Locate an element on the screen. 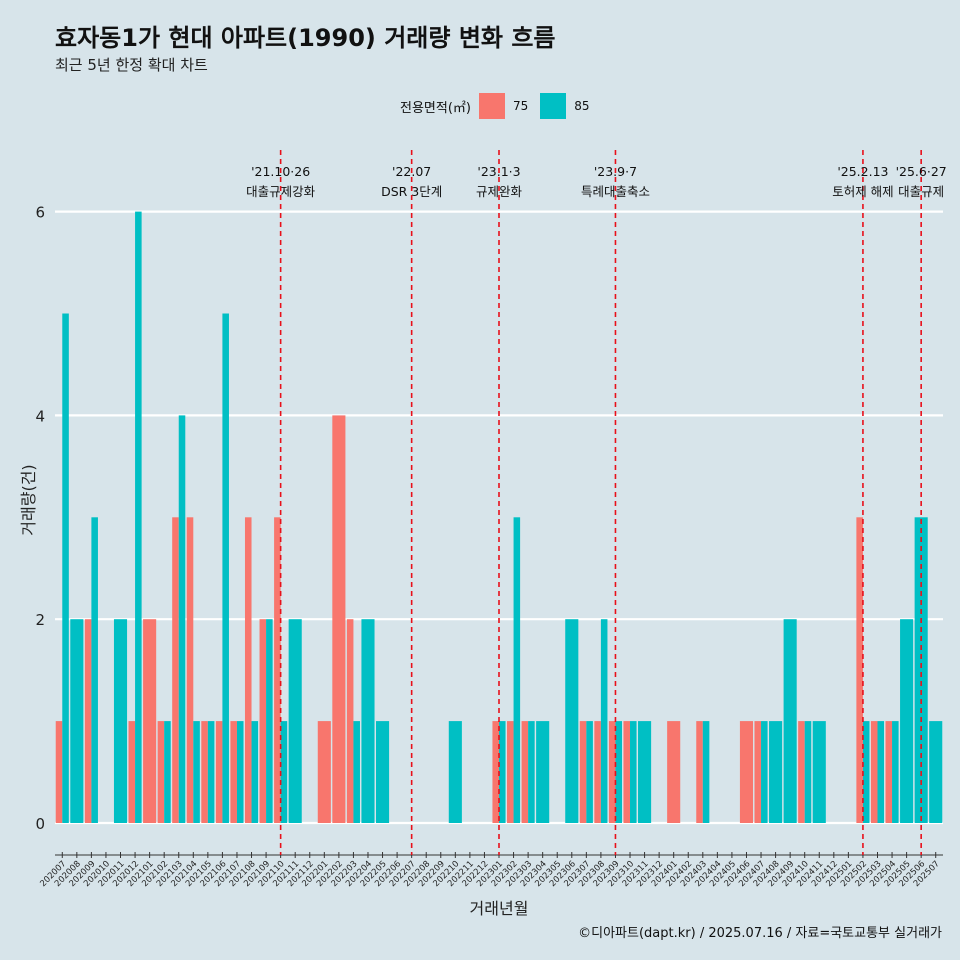 The height and width of the screenshot is (960, 960). event-date-4: '25.2.13 is located at coordinates (862, 171).